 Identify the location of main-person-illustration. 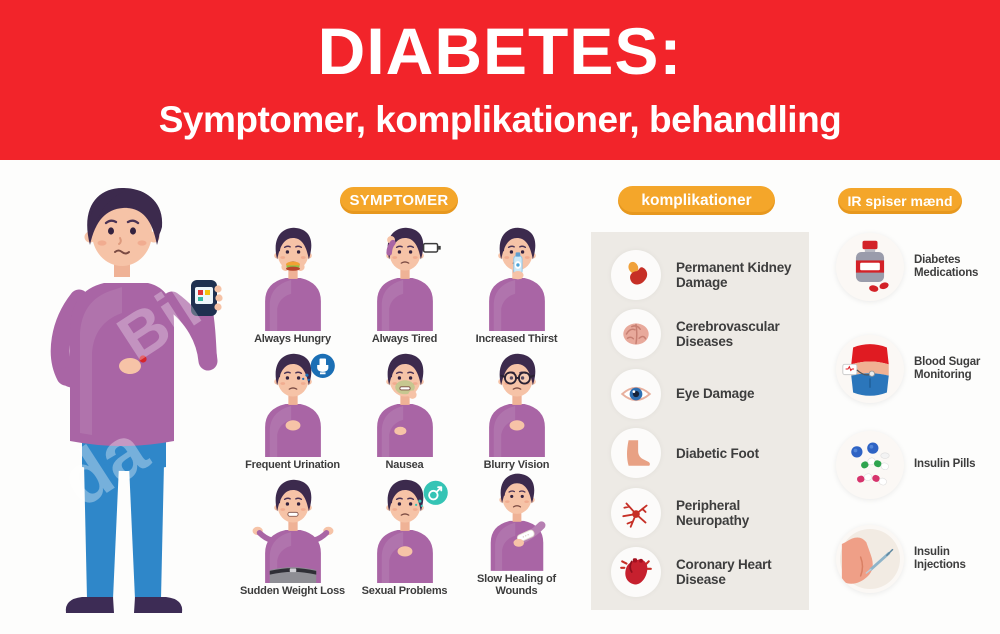
(136, 400).